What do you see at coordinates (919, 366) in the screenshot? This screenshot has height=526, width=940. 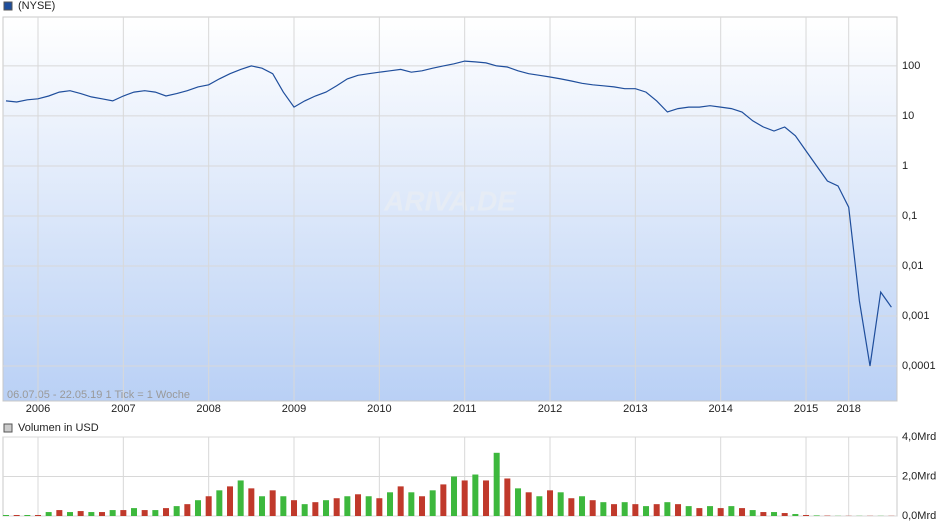 I see `y-tick-label: 0,0001` at bounding box center [919, 366].